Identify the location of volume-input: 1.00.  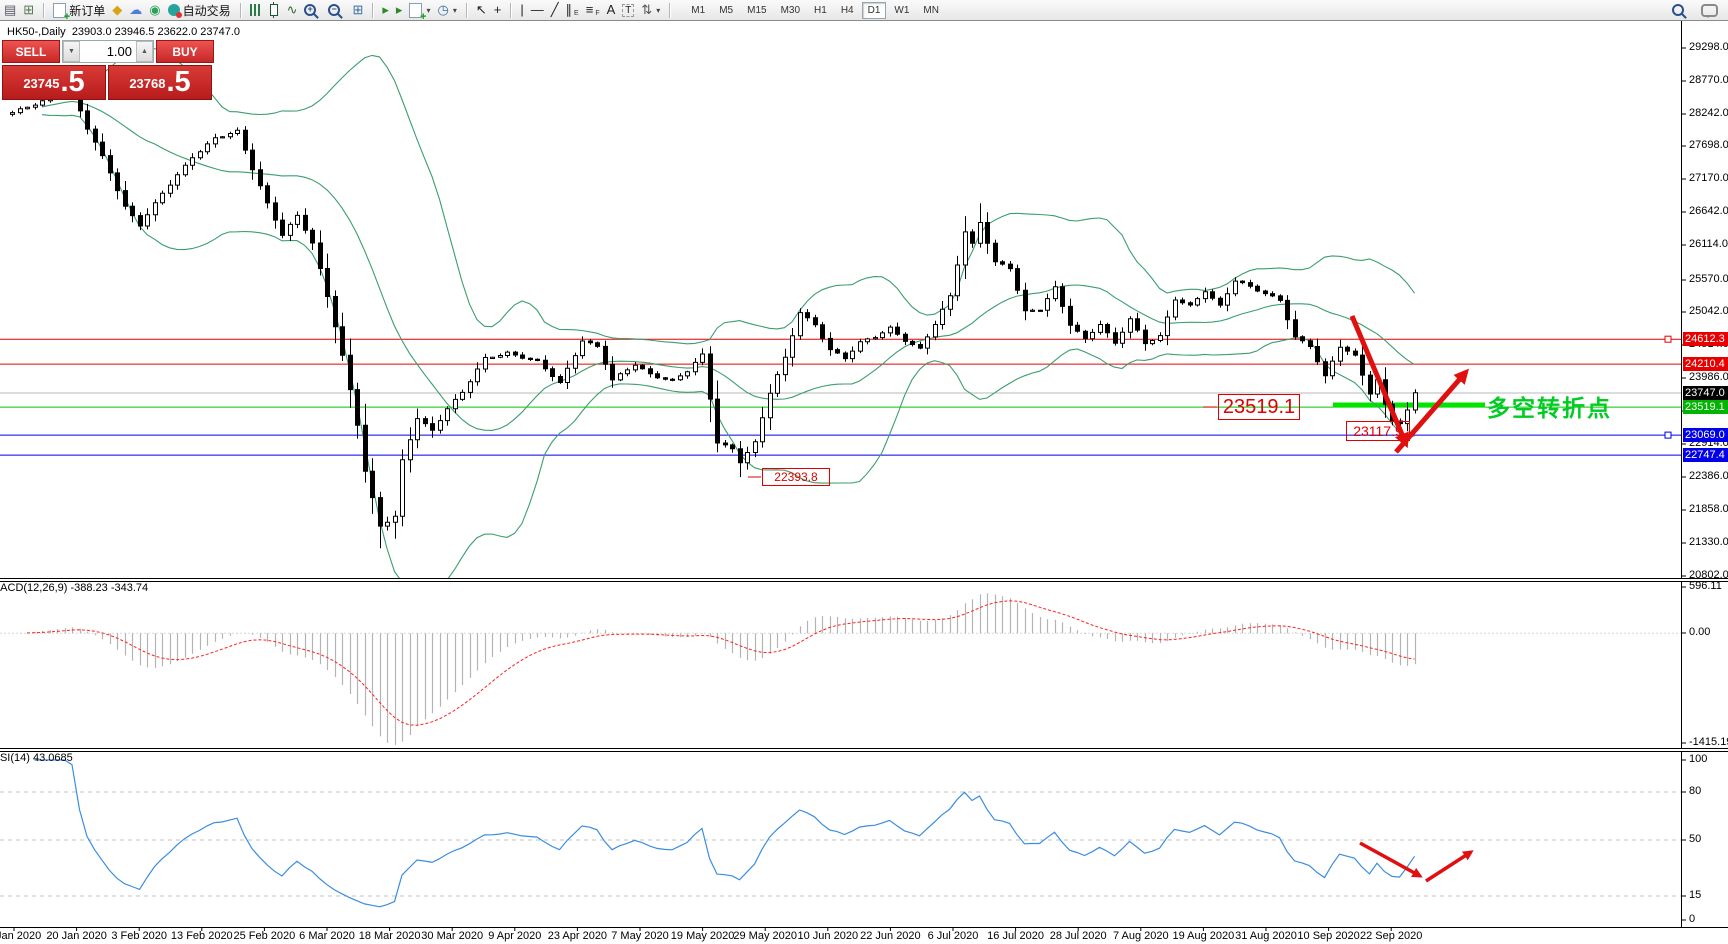
(119, 51).